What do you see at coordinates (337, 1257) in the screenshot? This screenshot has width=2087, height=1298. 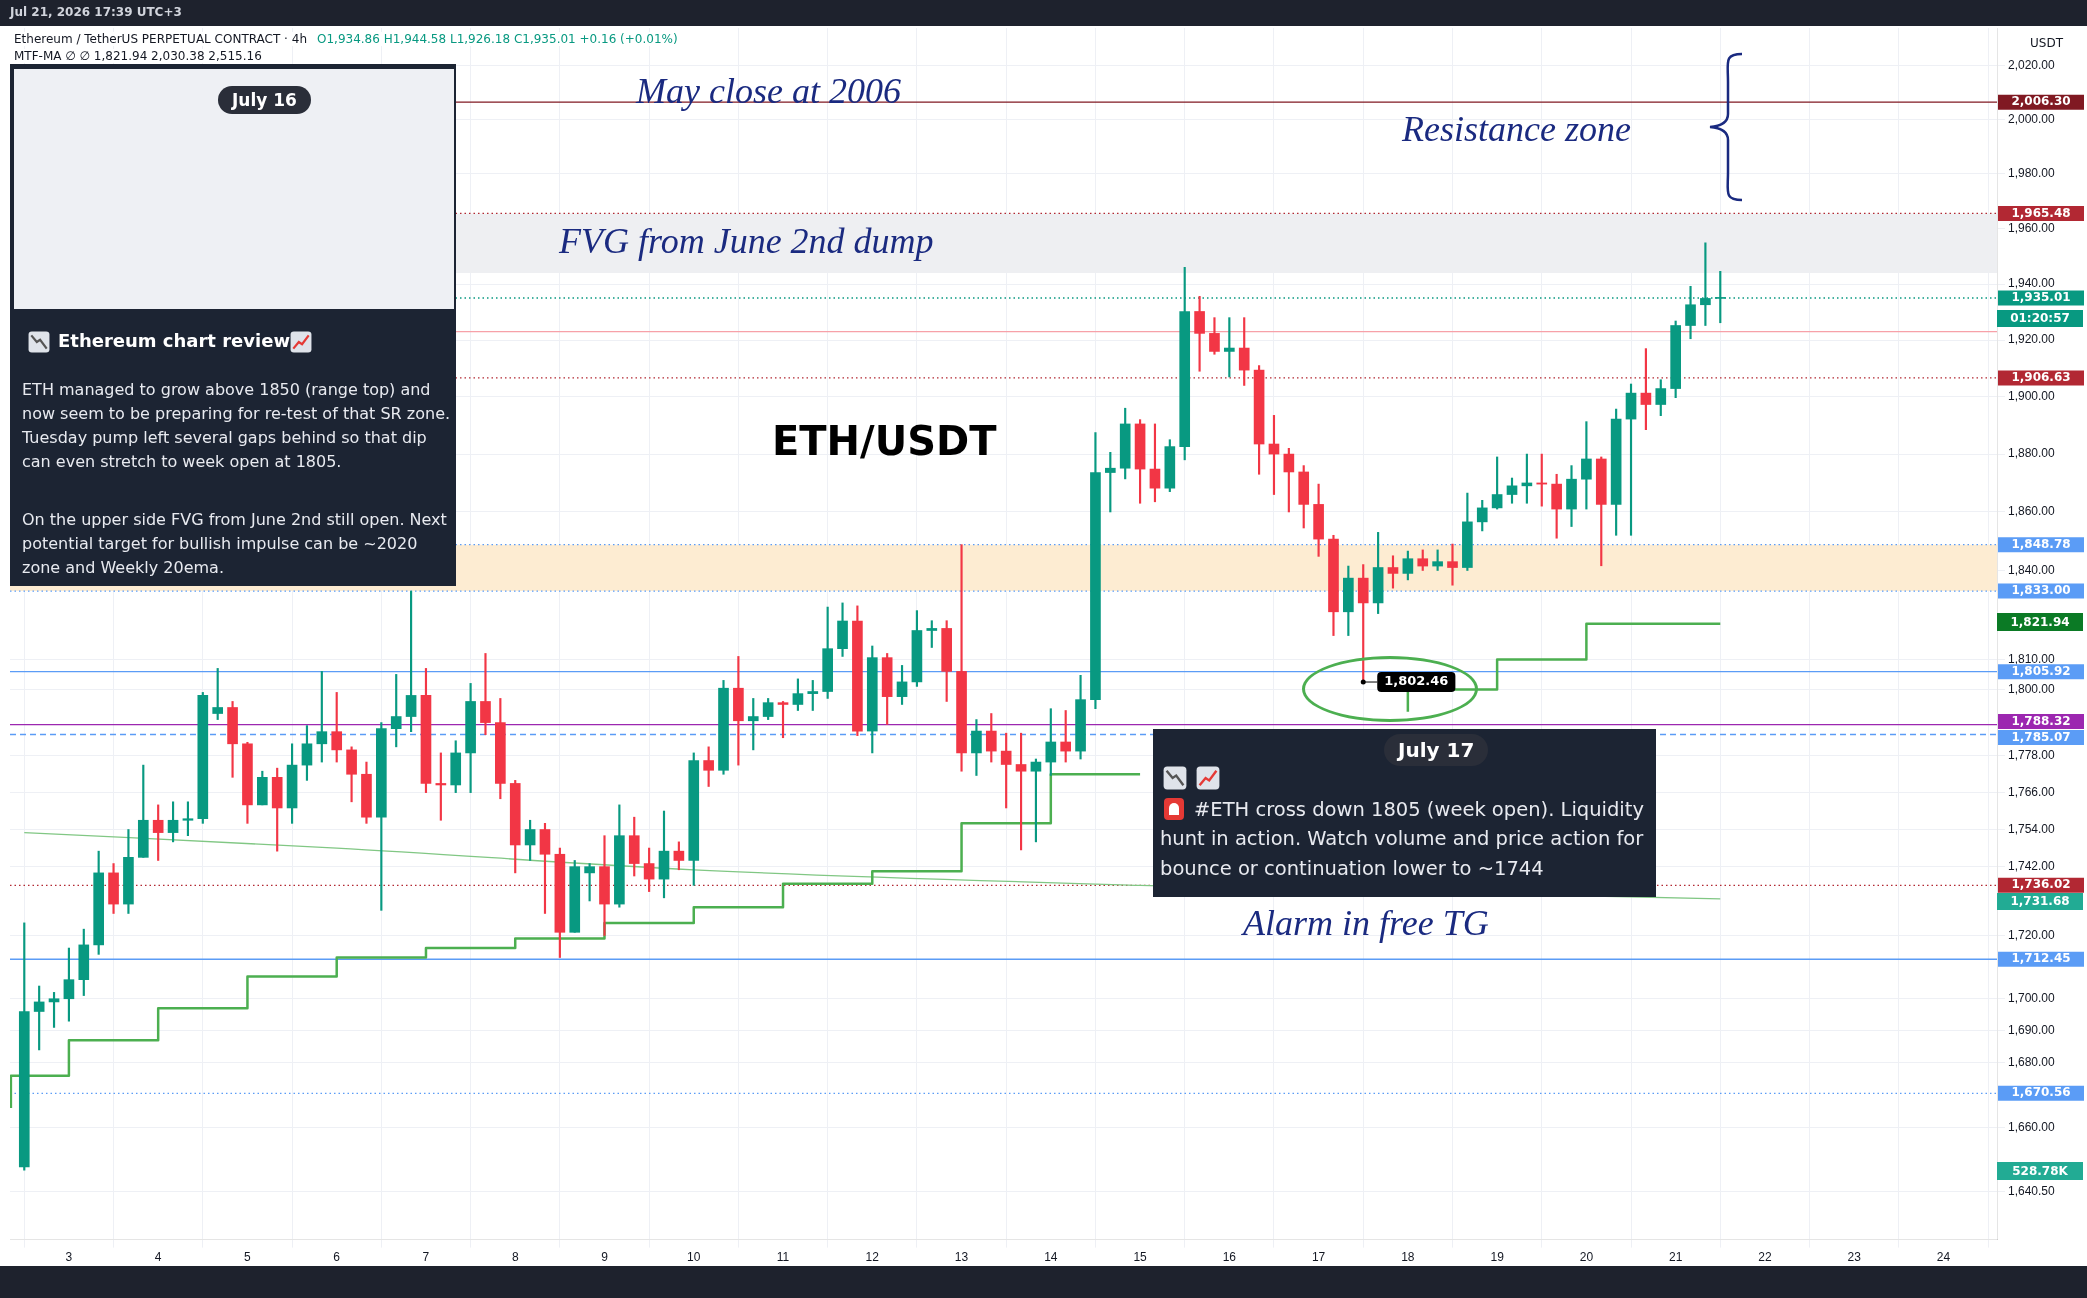 I see `x-tick-label: 6` at bounding box center [337, 1257].